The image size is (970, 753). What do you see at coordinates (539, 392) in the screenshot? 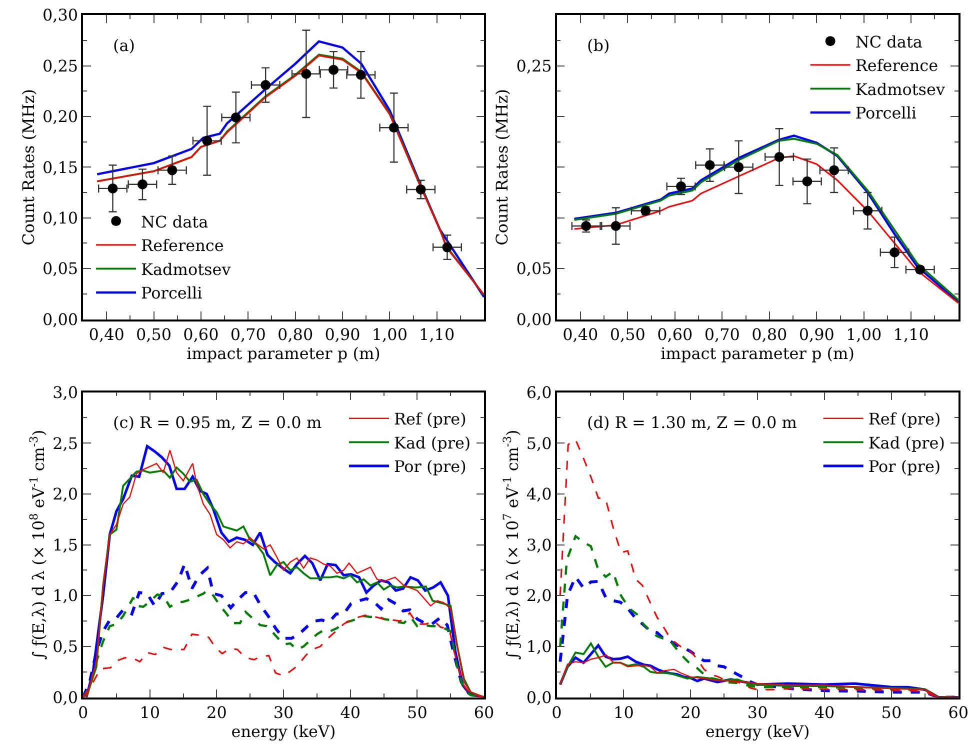
I see `y-tick-label: 6,0` at bounding box center [539, 392].